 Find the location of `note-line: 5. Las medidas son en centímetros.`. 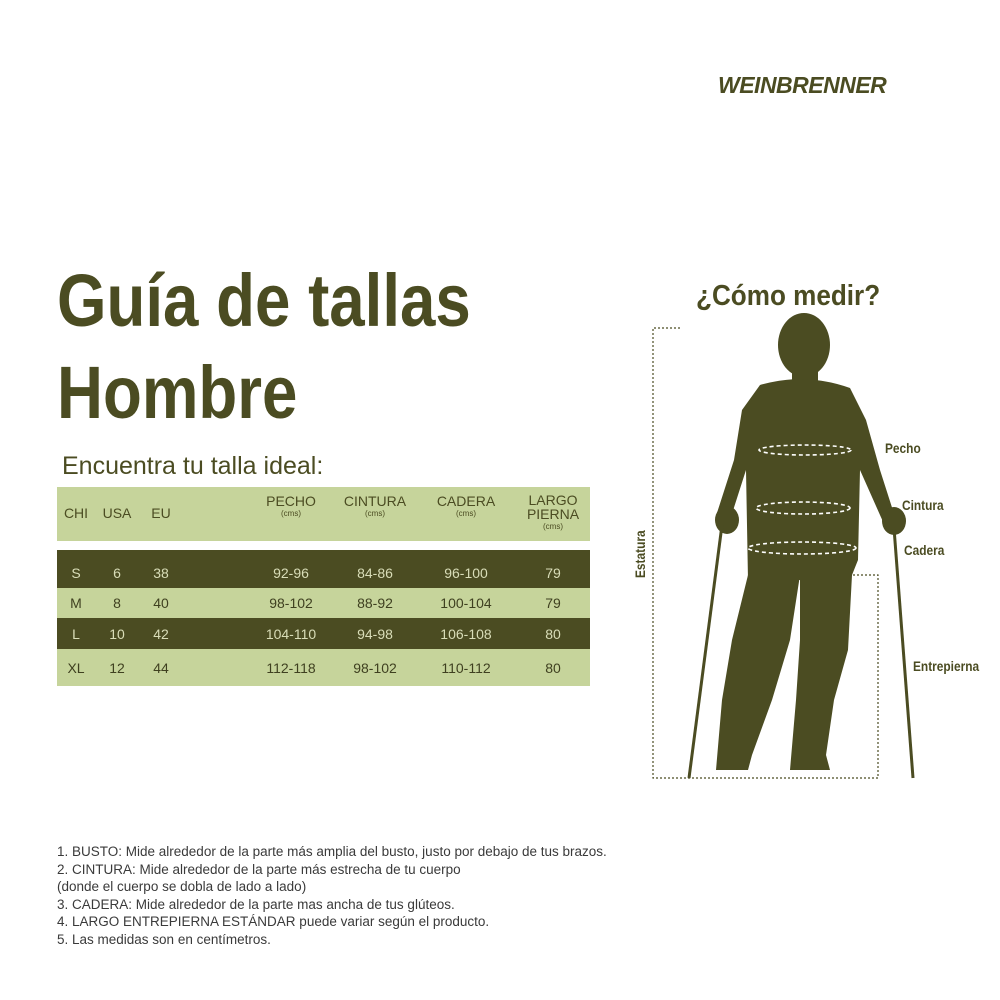

note-line: 5. Las medidas son en centímetros. is located at coordinates (164, 939).